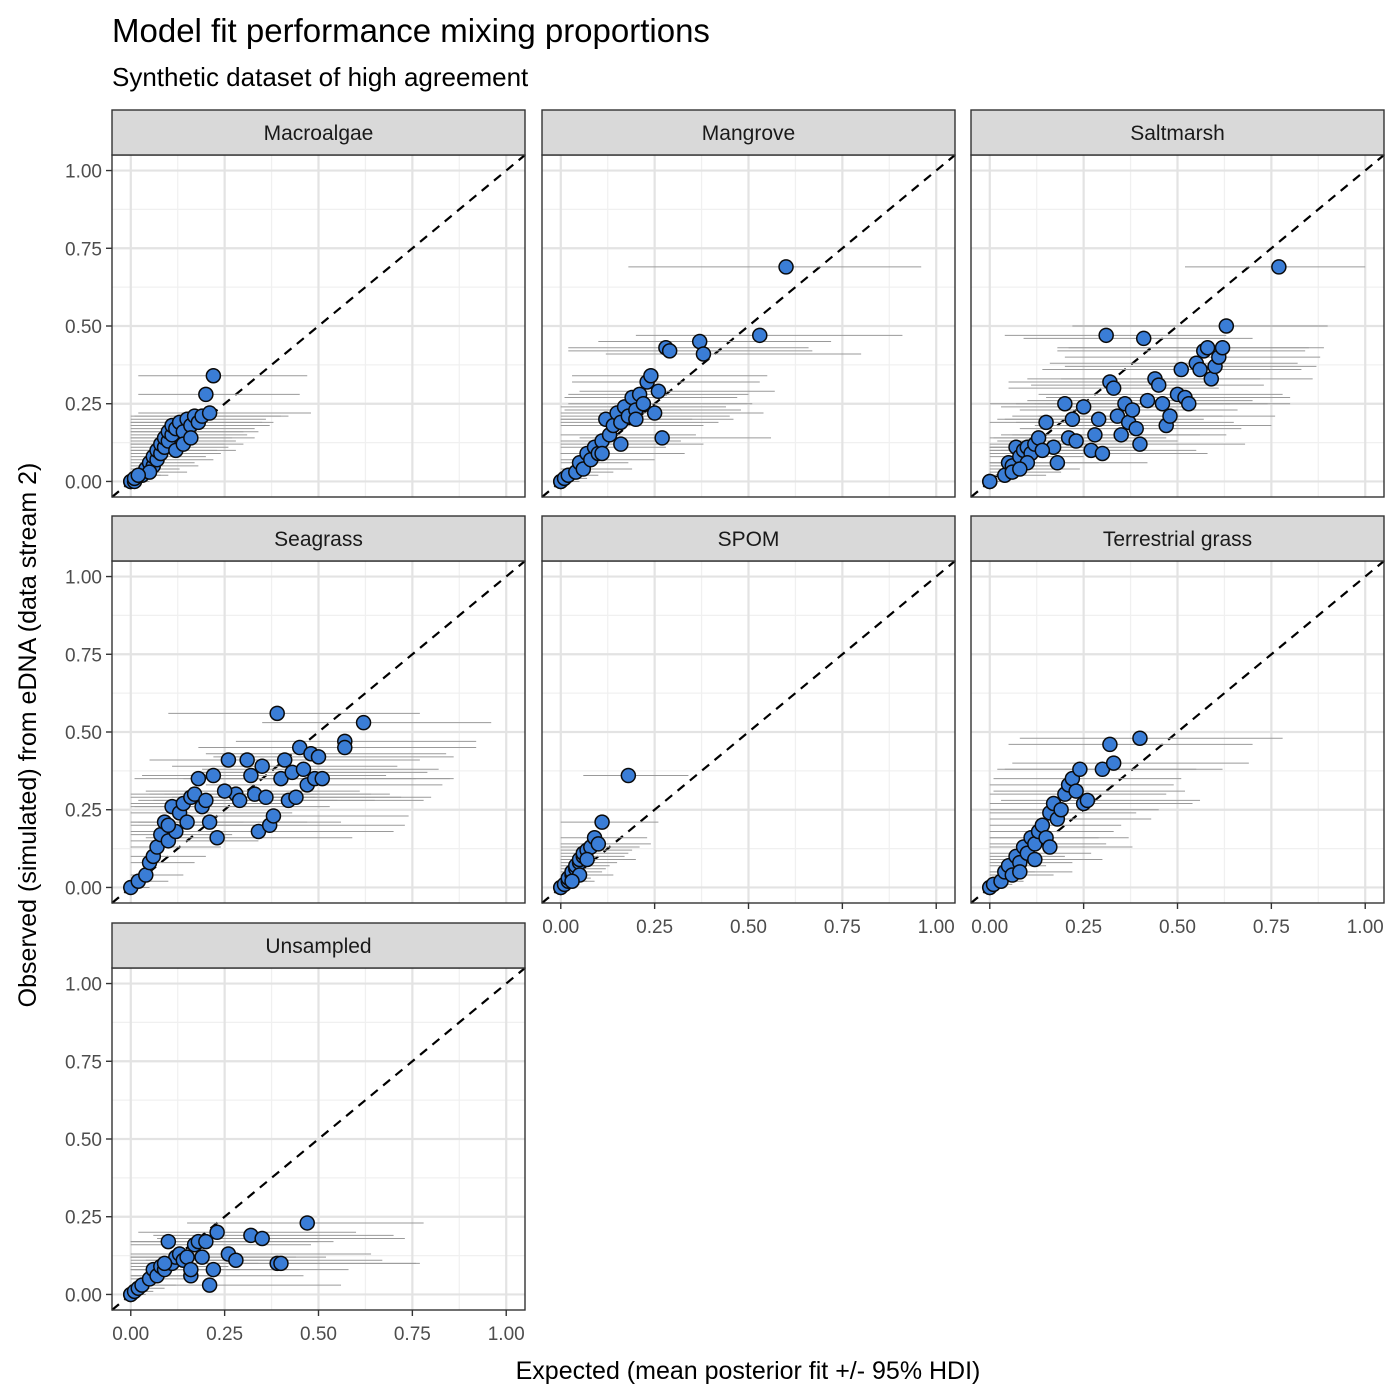  I want to click on x-tick-label: 0.75, so click(842, 927).